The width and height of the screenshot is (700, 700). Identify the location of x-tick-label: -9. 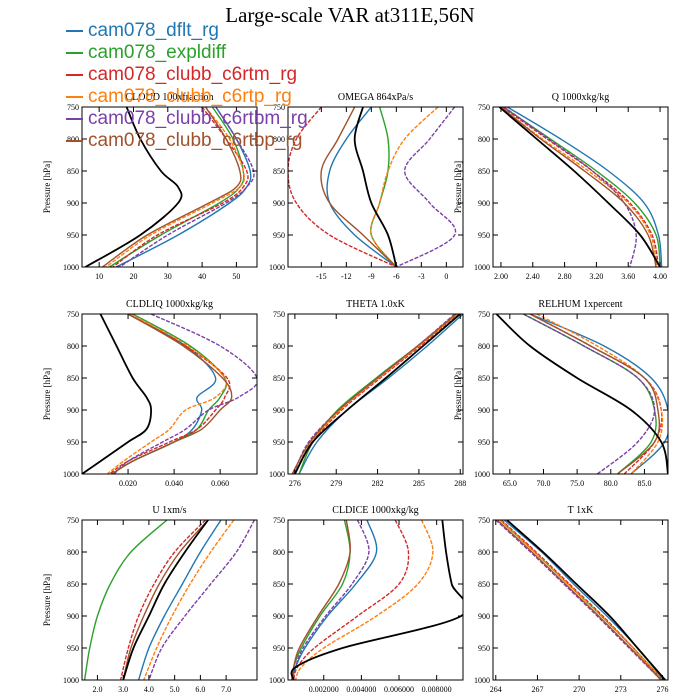
(371, 276).